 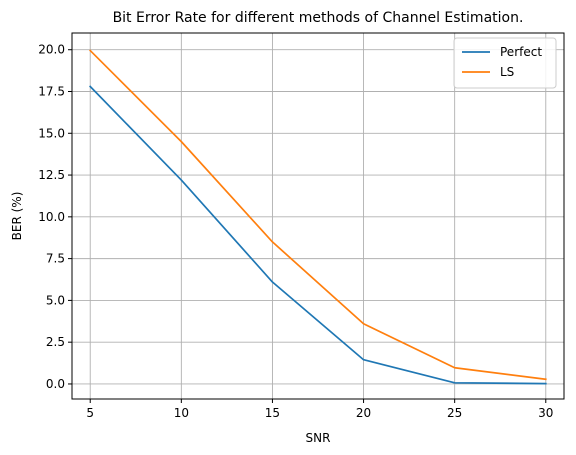 I want to click on y-axis-label: BER (%), so click(x=17, y=216).